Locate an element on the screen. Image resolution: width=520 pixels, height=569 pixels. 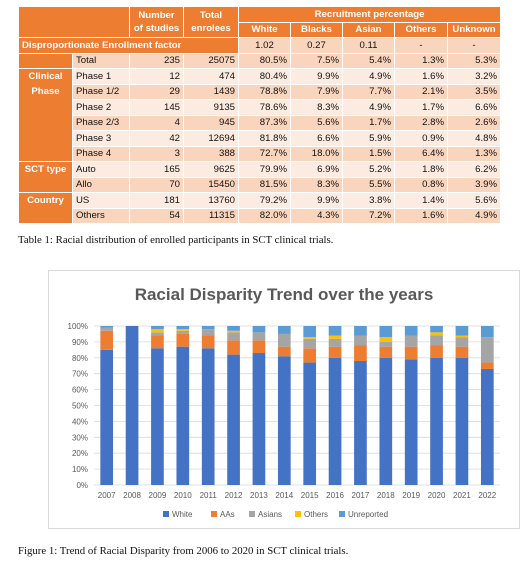
row-percentage: 1.4% is located at coordinates (421, 200).